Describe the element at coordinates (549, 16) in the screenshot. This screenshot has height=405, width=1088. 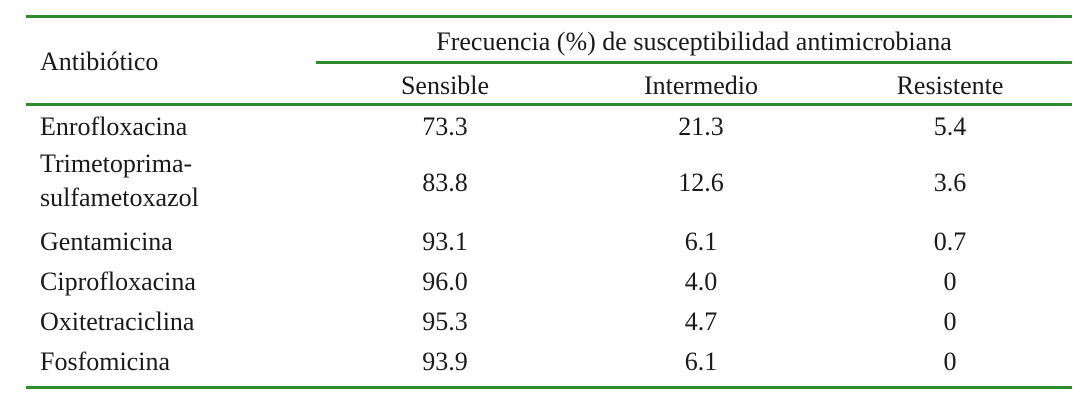
I see `top-rule` at that location.